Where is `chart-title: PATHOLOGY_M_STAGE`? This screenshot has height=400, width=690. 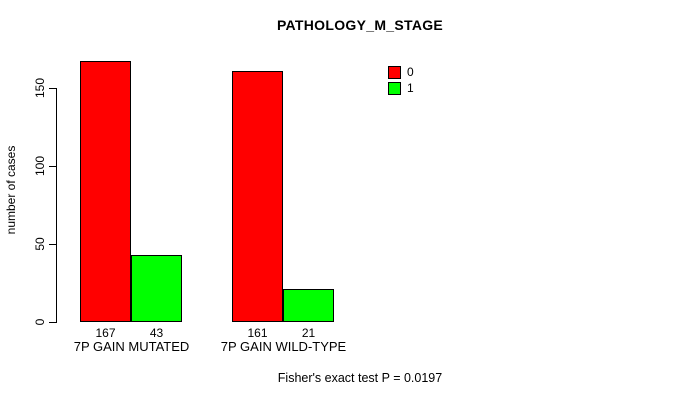
chart-title: PATHOLOGY_M_STAGE is located at coordinates (360, 25).